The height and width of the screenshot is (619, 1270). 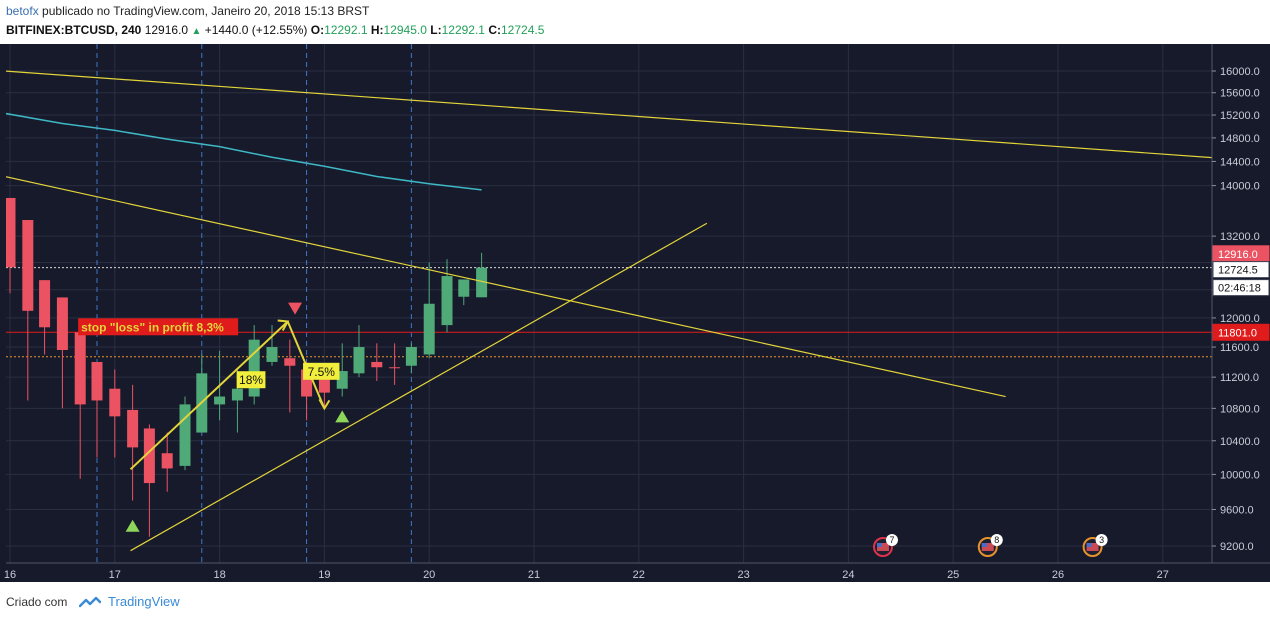 What do you see at coordinates (152, 327) in the screenshot?
I see `annotation-text: stop "loss" in profit 8,3%` at bounding box center [152, 327].